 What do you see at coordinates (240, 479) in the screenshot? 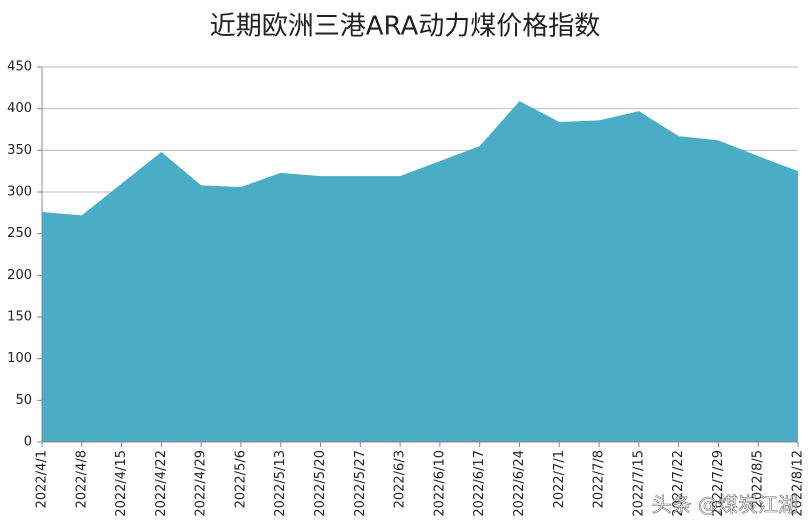
I see `x-tick-label: 2022/5/6` at bounding box center [240, 479].